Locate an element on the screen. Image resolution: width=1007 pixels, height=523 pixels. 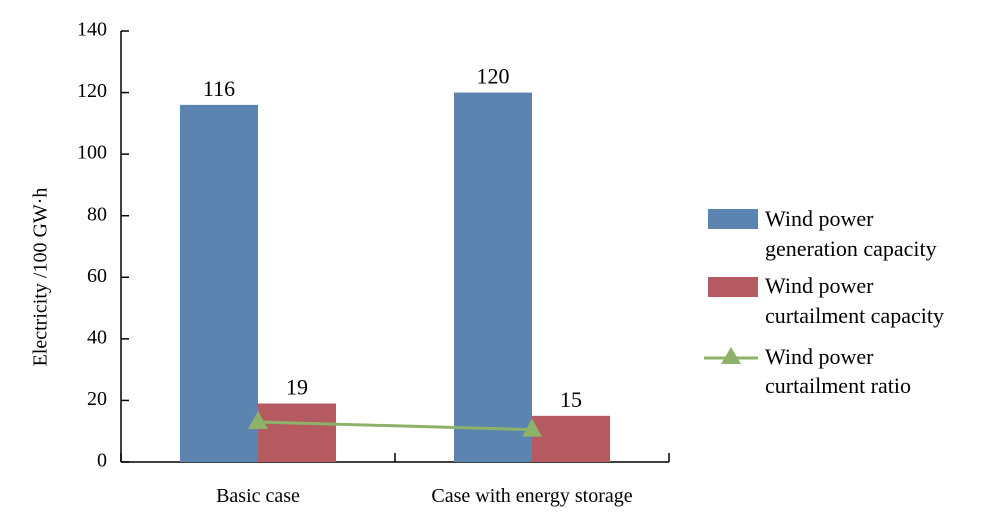
y-tick-label: 20 is located at coordinates (97, 399).